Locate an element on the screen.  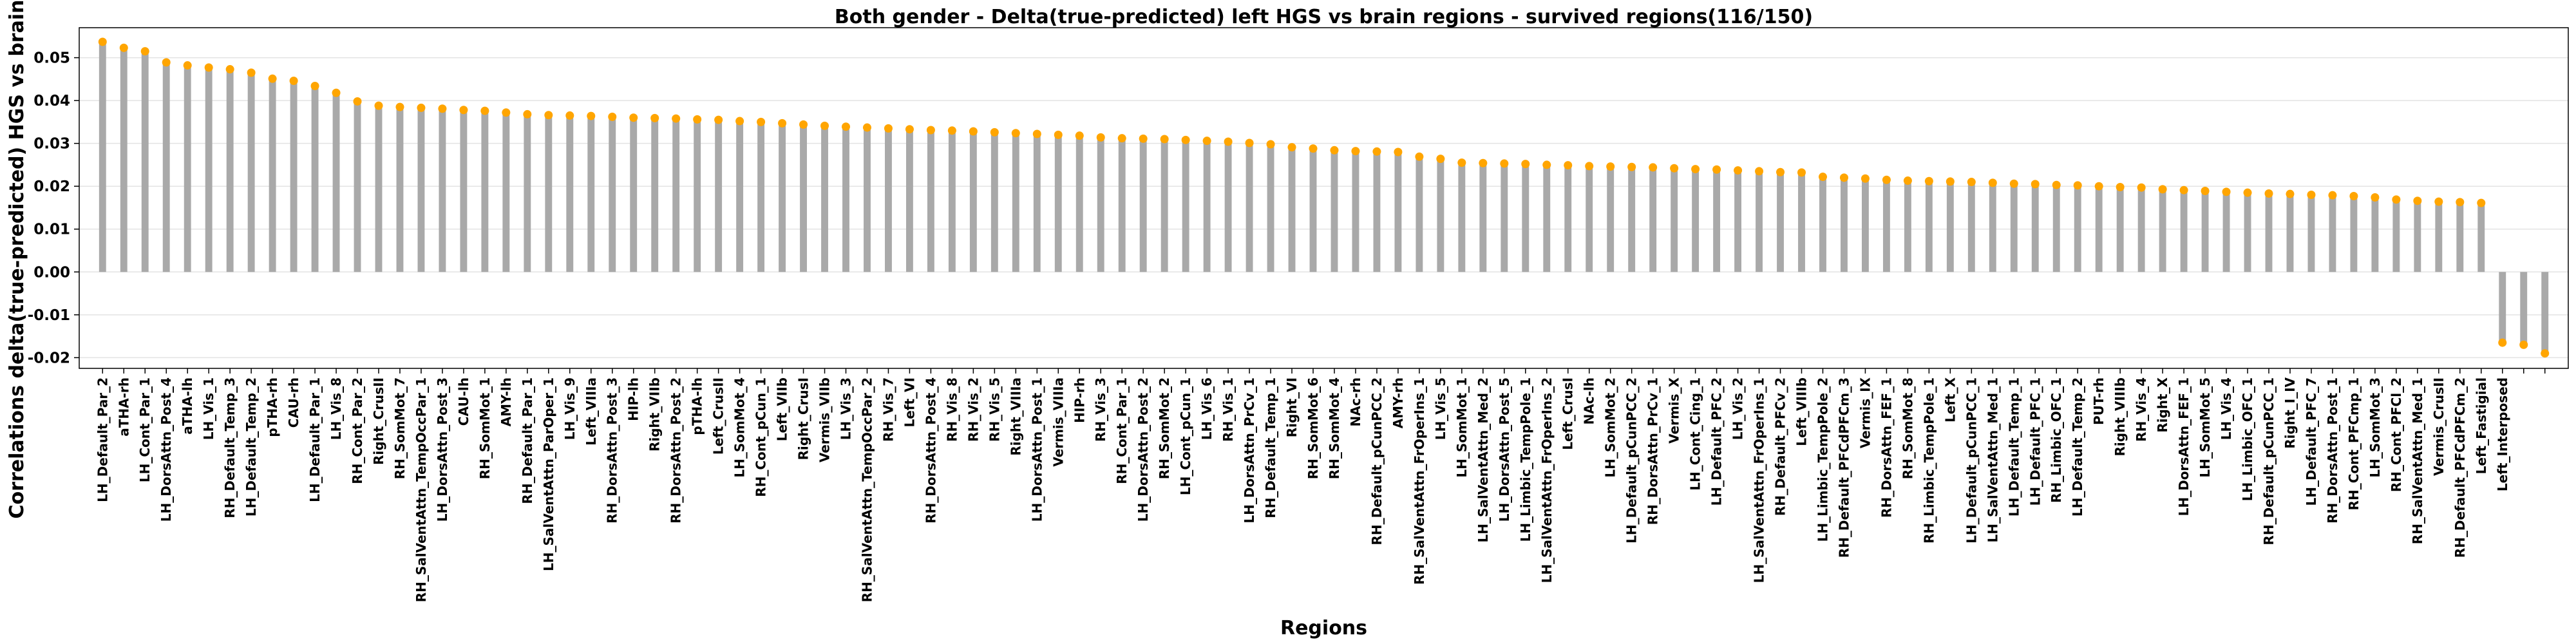
x-tick-label: RH_SalVentAttn_TempOccPar_2 is located at coordinates (867, 490).